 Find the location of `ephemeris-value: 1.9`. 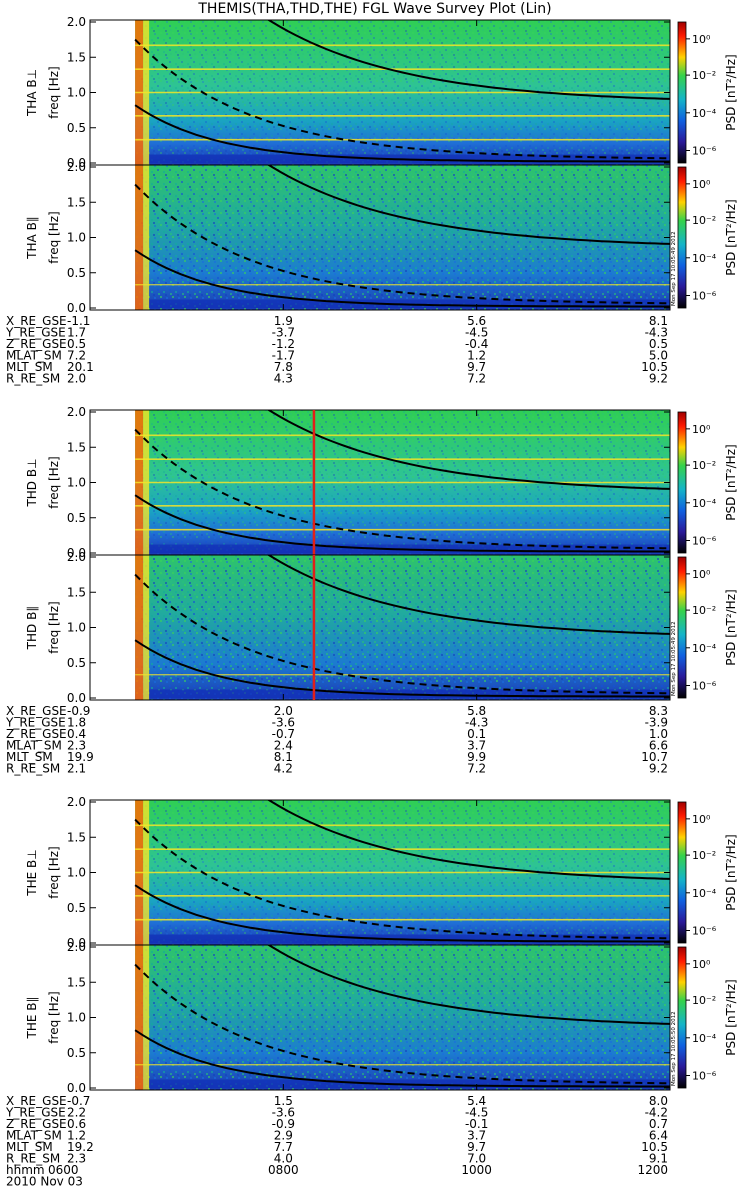

ephemeris-value: 1.9 is located at coordinates (283, 321).